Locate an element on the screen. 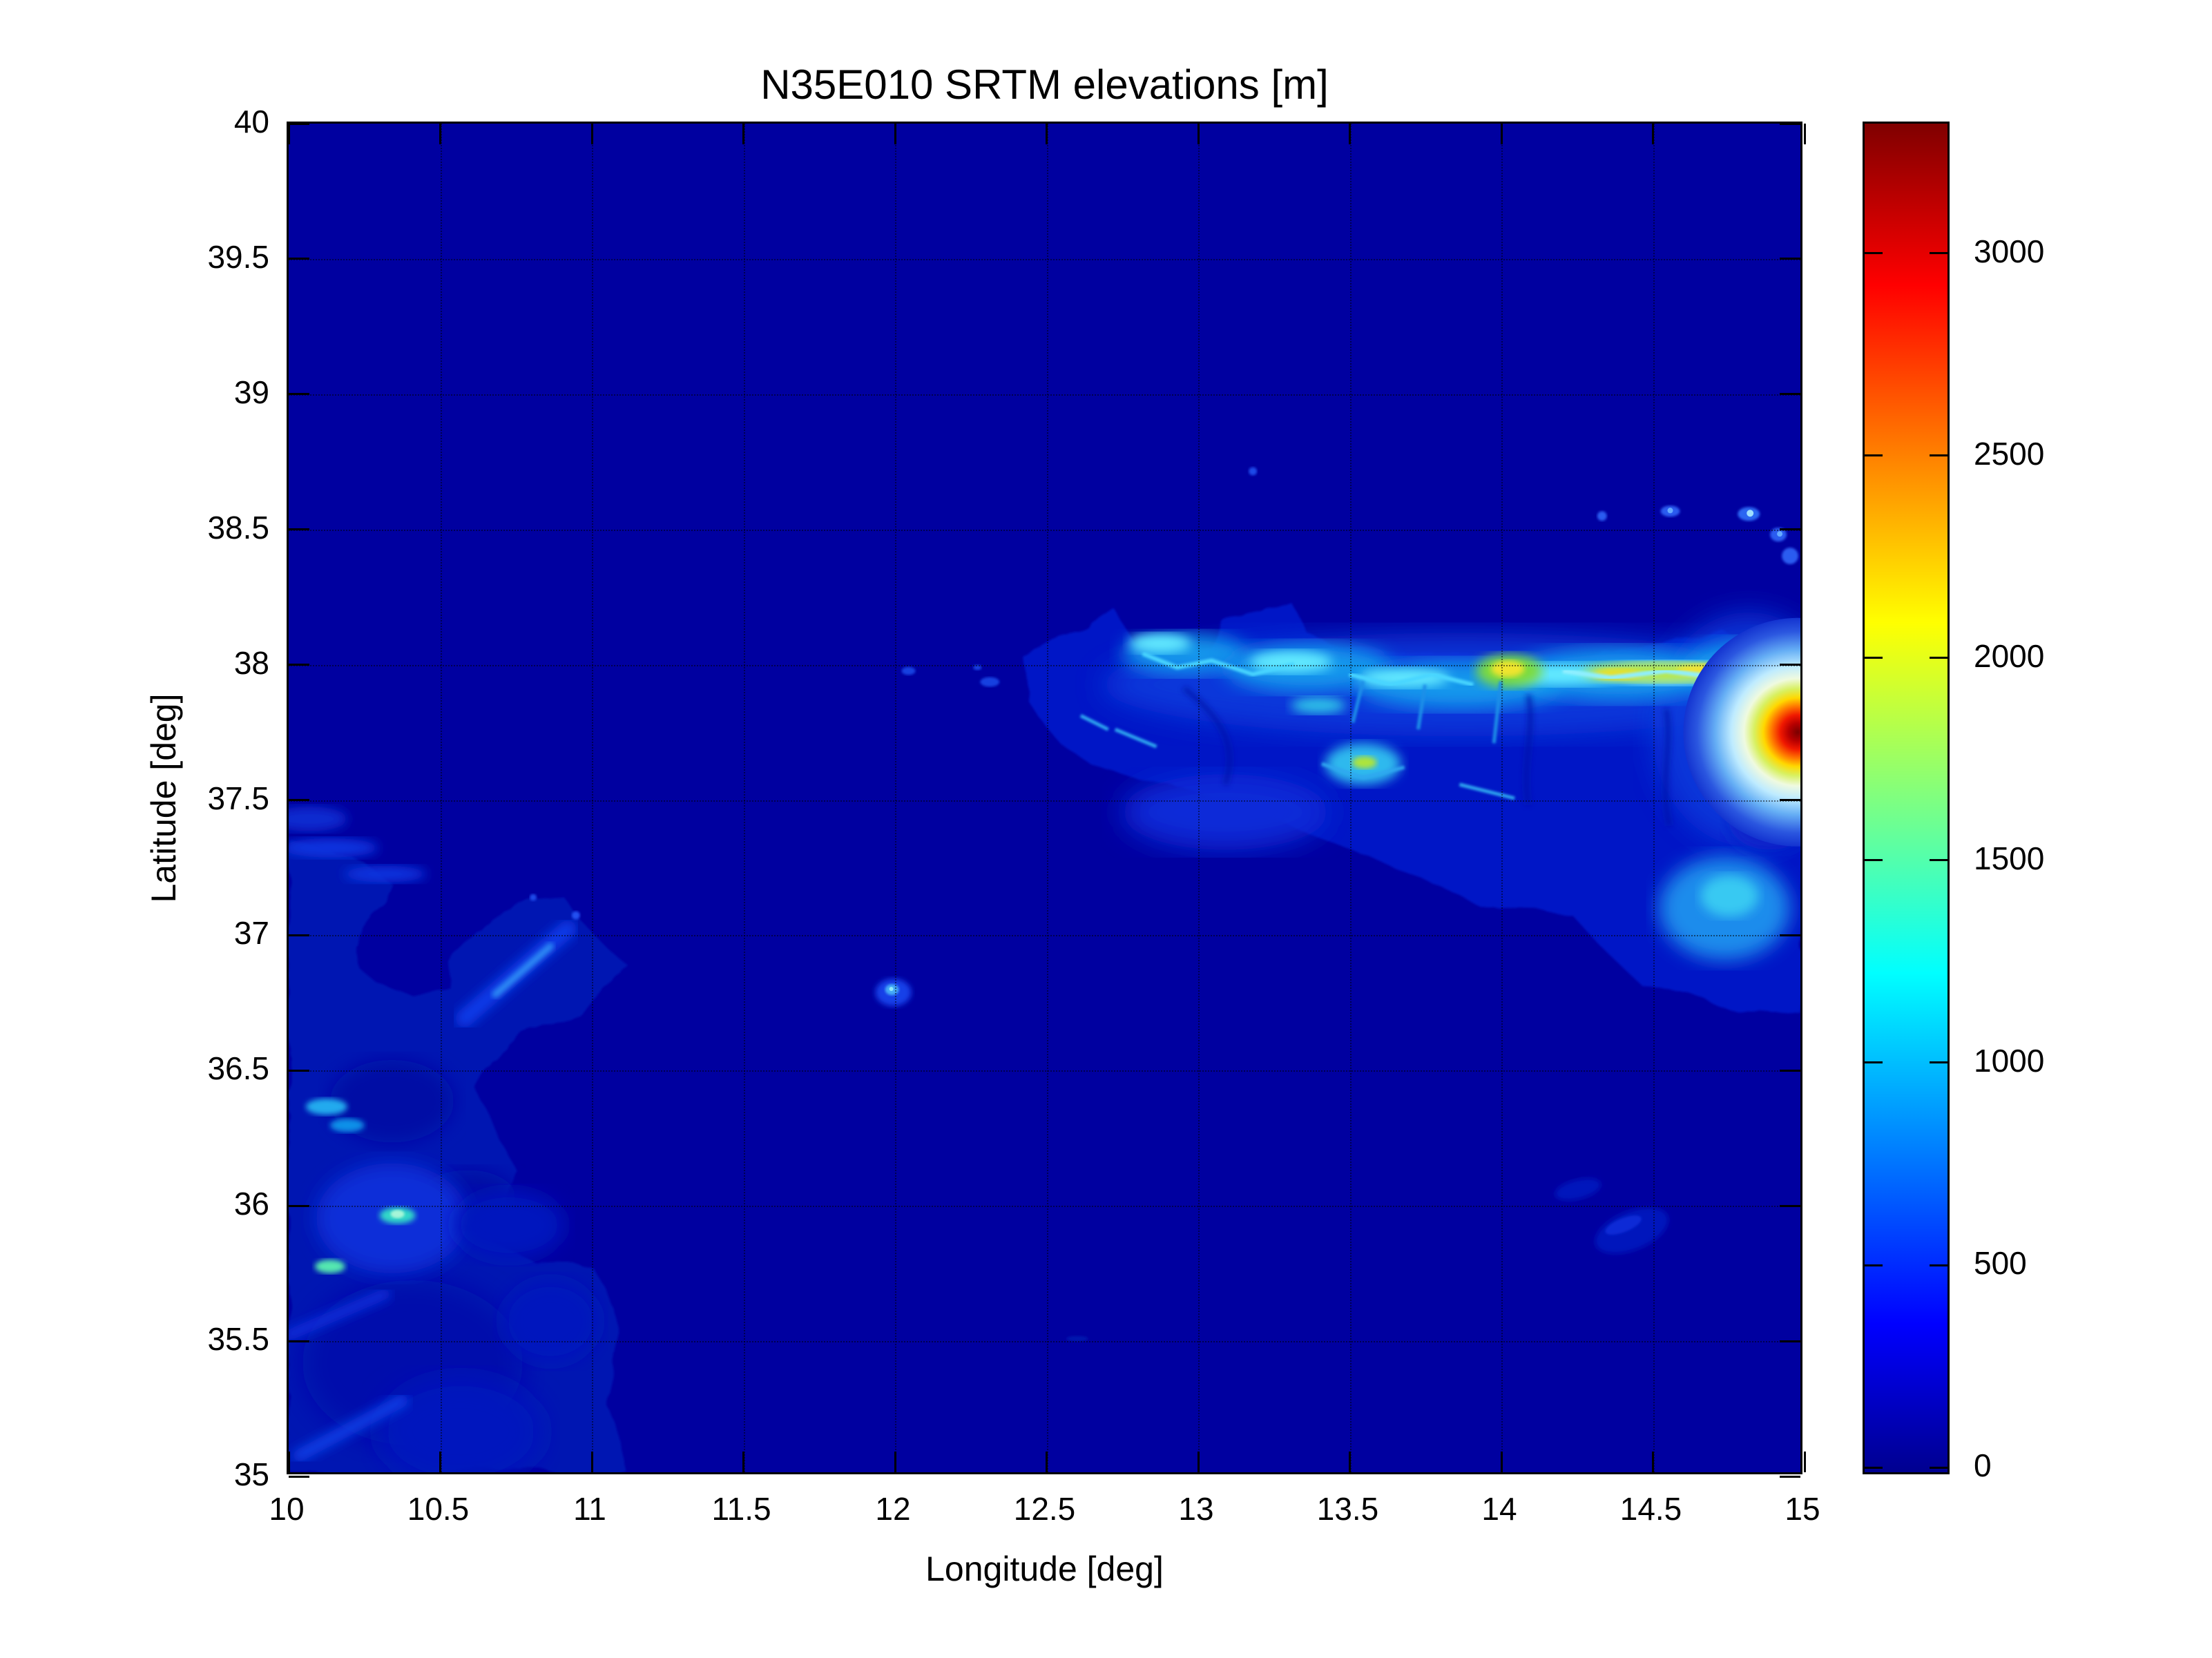  etna-hotspot is located at coordinates (1741, 732).